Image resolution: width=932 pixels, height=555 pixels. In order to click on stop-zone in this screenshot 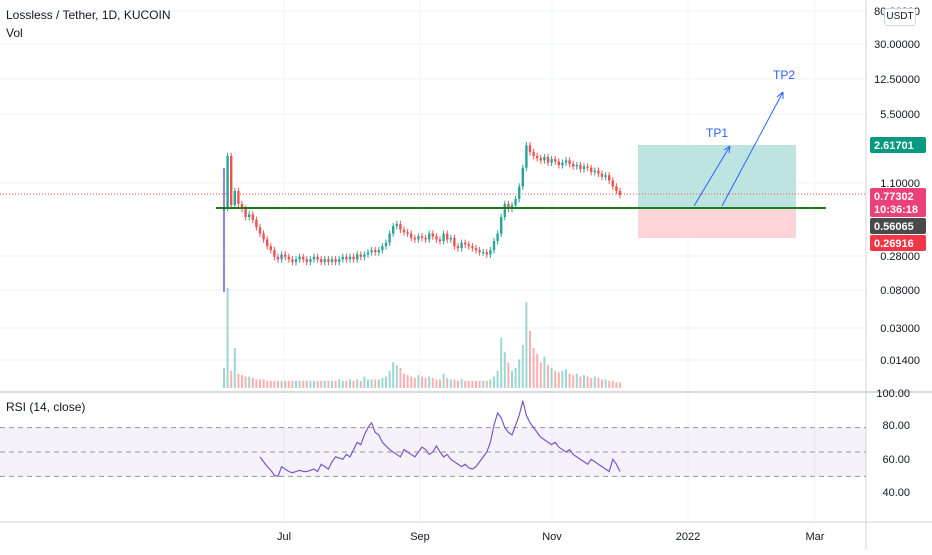, I will do `click(717, 223)`.